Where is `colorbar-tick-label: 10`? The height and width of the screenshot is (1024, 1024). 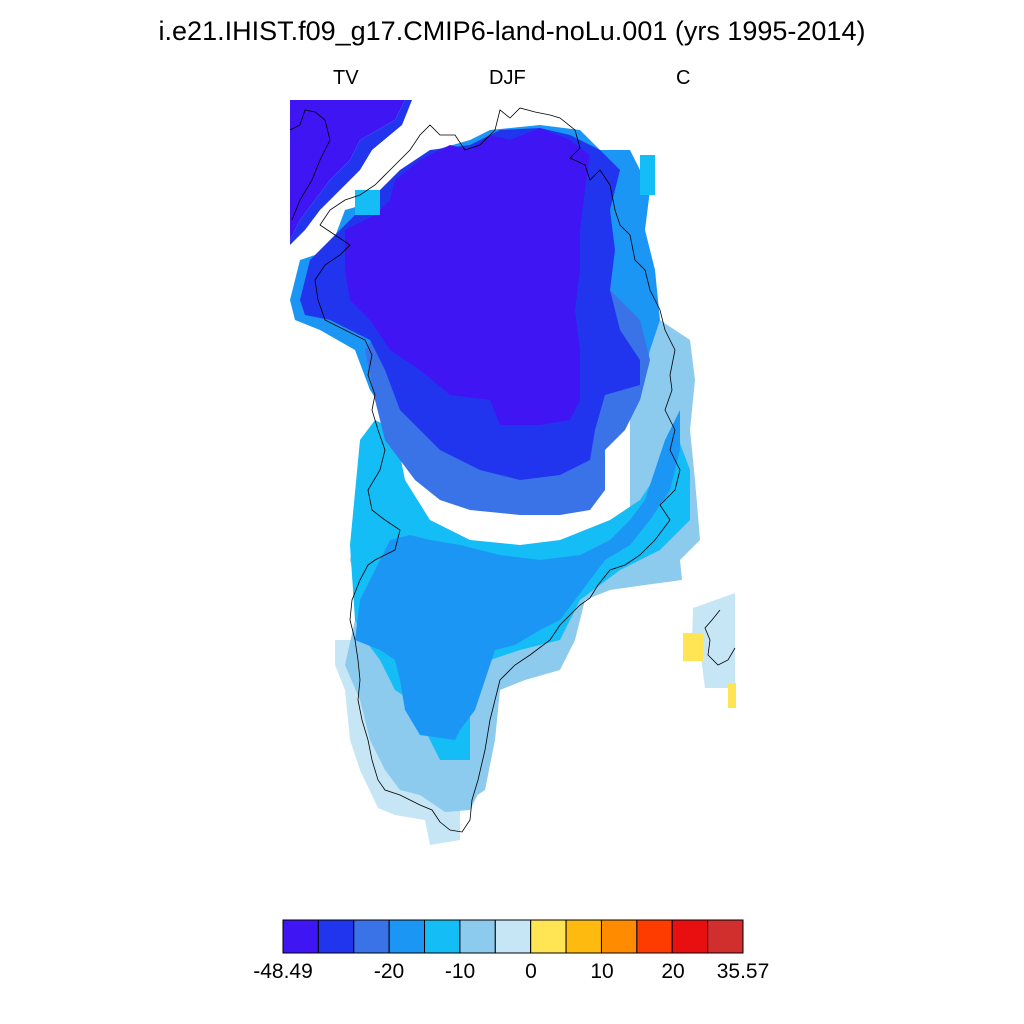 colorbar-tick-label: 10 is located at coordinates (602, 971).